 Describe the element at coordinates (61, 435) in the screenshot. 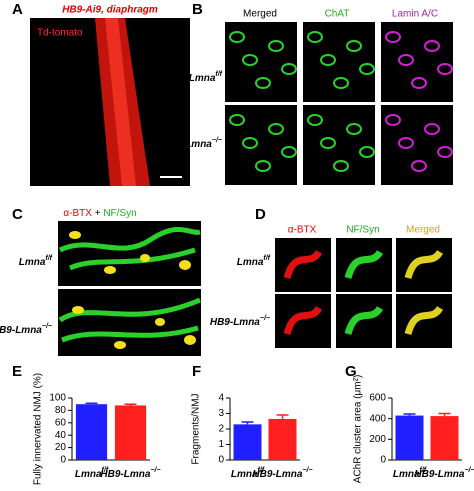

I see `y-tick-label: 40` at that location.